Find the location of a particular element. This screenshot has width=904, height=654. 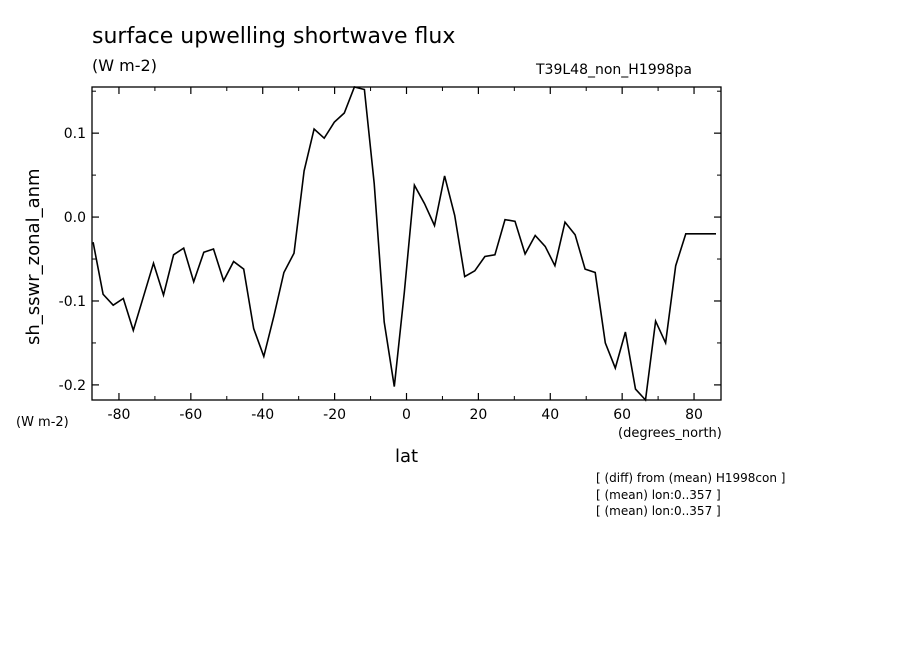

note-diff: [ (diff) from (mean) H1998con ] is located at coordinates (691, 478).